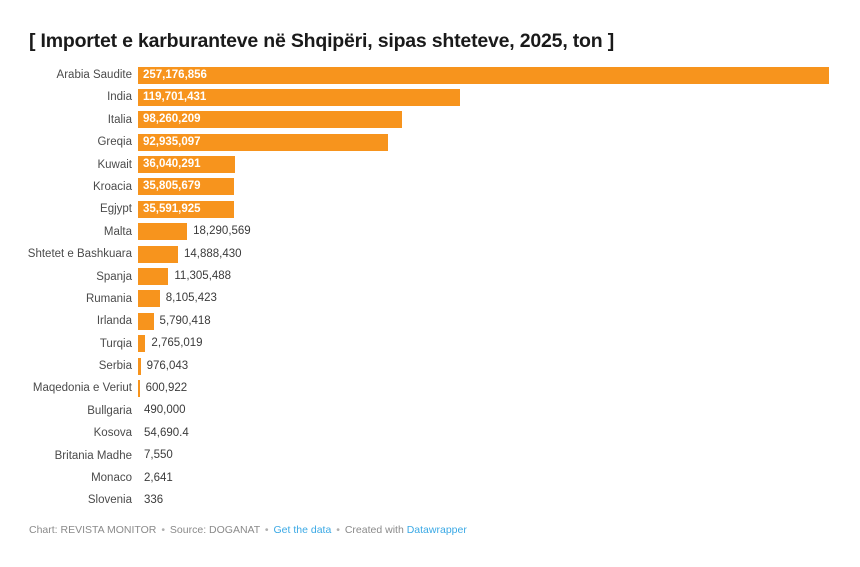  Describe the element at coordinates (430, 299) in the screenshot. I see `bar-row: Rumania 8,105,423` at that location.